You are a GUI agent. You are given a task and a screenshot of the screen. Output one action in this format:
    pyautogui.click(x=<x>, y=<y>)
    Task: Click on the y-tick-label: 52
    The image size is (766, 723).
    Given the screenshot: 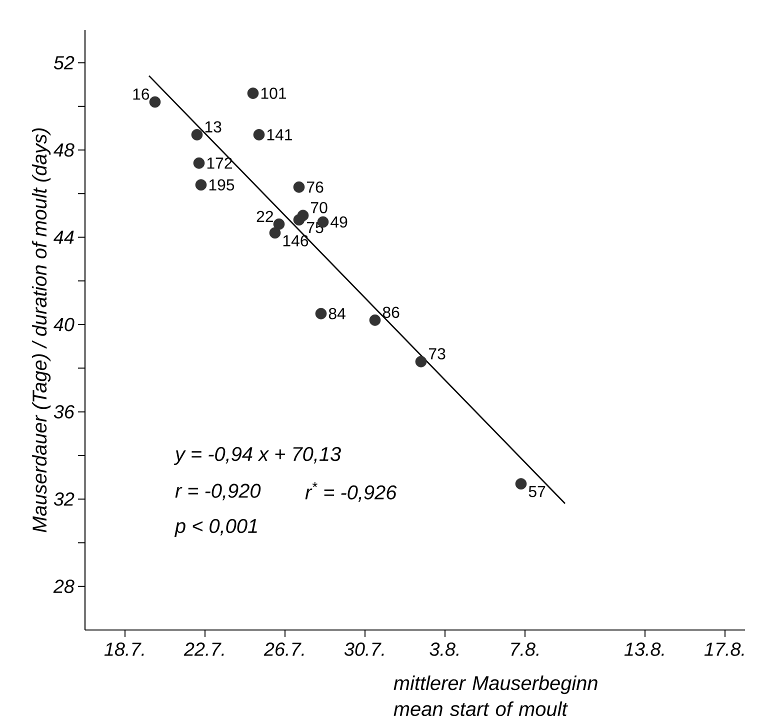 What is the action you would take?
    pyautogui.click(x=64, y=63)
    